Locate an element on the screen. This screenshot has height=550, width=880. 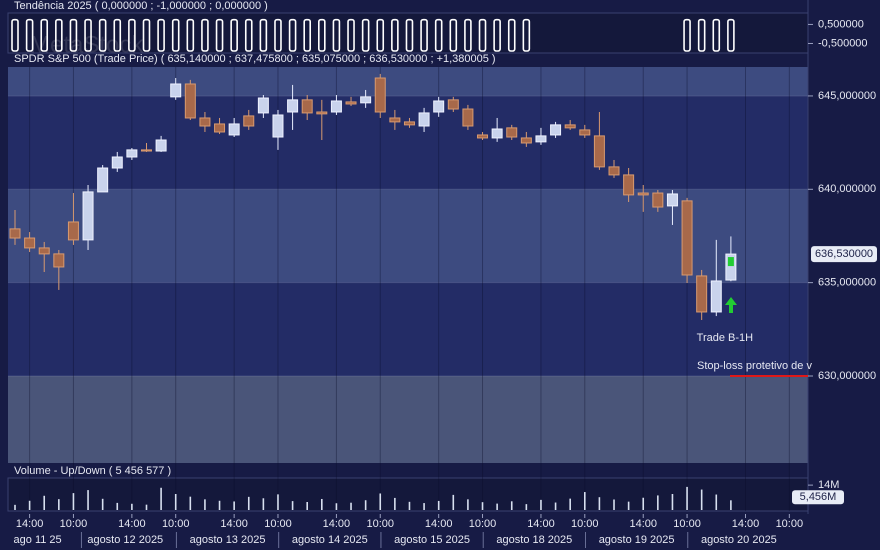
date-label: agosto 14 2025 is located at coordinates (330, 540).